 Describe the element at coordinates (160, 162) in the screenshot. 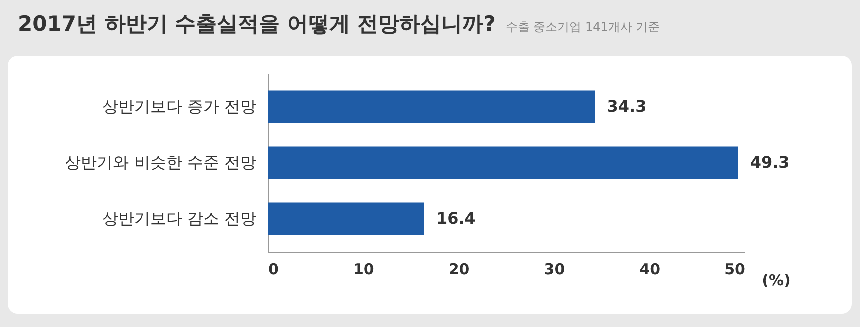

I see `y-tick-label: 상반기와 비슷한 수준 전망` at that location.